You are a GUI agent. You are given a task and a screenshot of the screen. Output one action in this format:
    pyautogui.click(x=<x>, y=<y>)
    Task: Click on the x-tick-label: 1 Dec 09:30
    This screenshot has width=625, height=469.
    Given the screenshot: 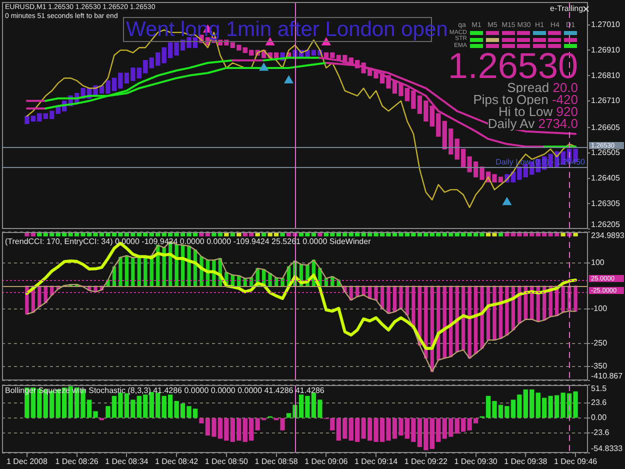 What is the action you would take?
    pyautogui.click(x=476, y=461)
    